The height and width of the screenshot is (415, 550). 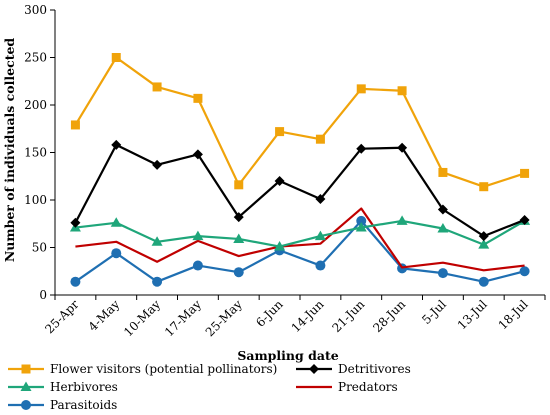 What do you see at coordinates (39, 248) in the screenshot?
I see `y-tick-label: 50` at bounding box center [39, 248].